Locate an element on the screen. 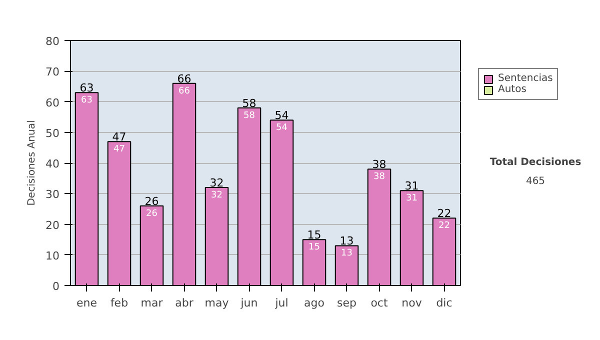 This screenshot has height=340, width=600. x-tick-label: ago is located at coordinates (314, 303).